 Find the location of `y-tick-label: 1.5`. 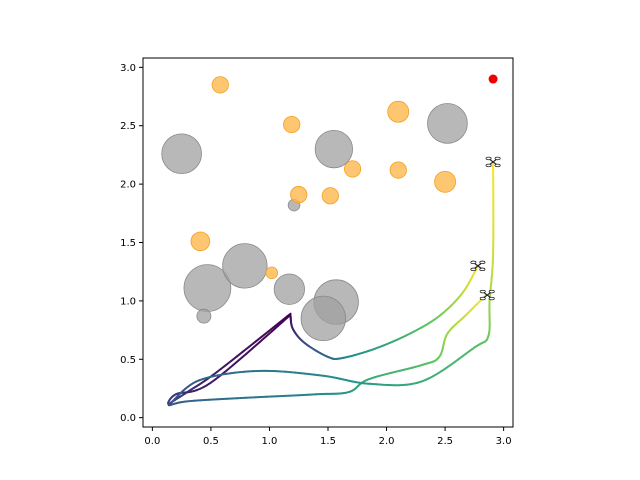

y-tick-label: 1.5 is located at coordinates (128, 243).